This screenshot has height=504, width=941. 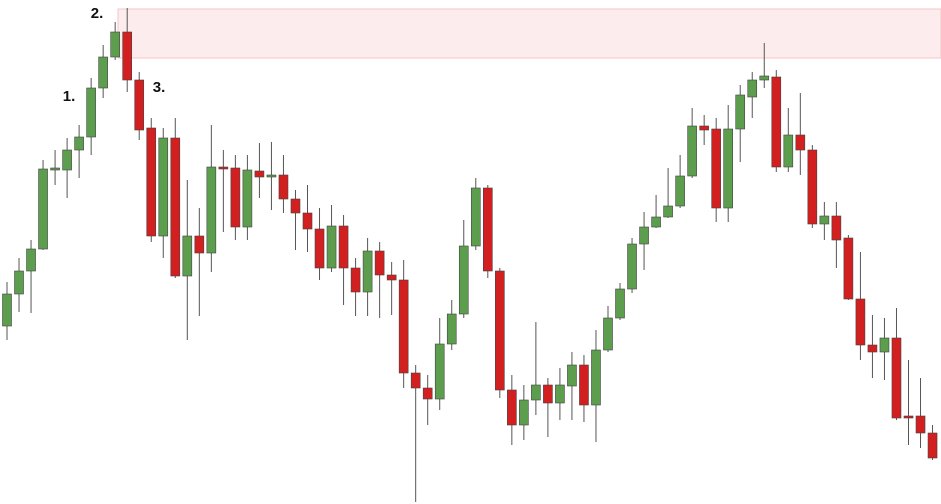 What do you see at coordinates (97, 13) in the screenshot?
I see `annotation: 2.` at bounding box center [97, 13].